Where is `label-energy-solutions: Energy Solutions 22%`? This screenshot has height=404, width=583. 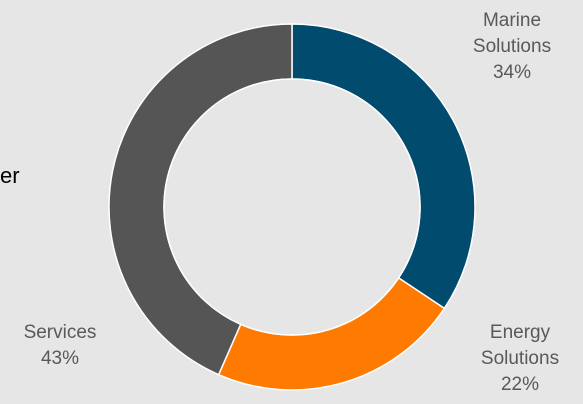
label-energy-solutions: Energy Solutions 22% is located at coordinates (520, 358).